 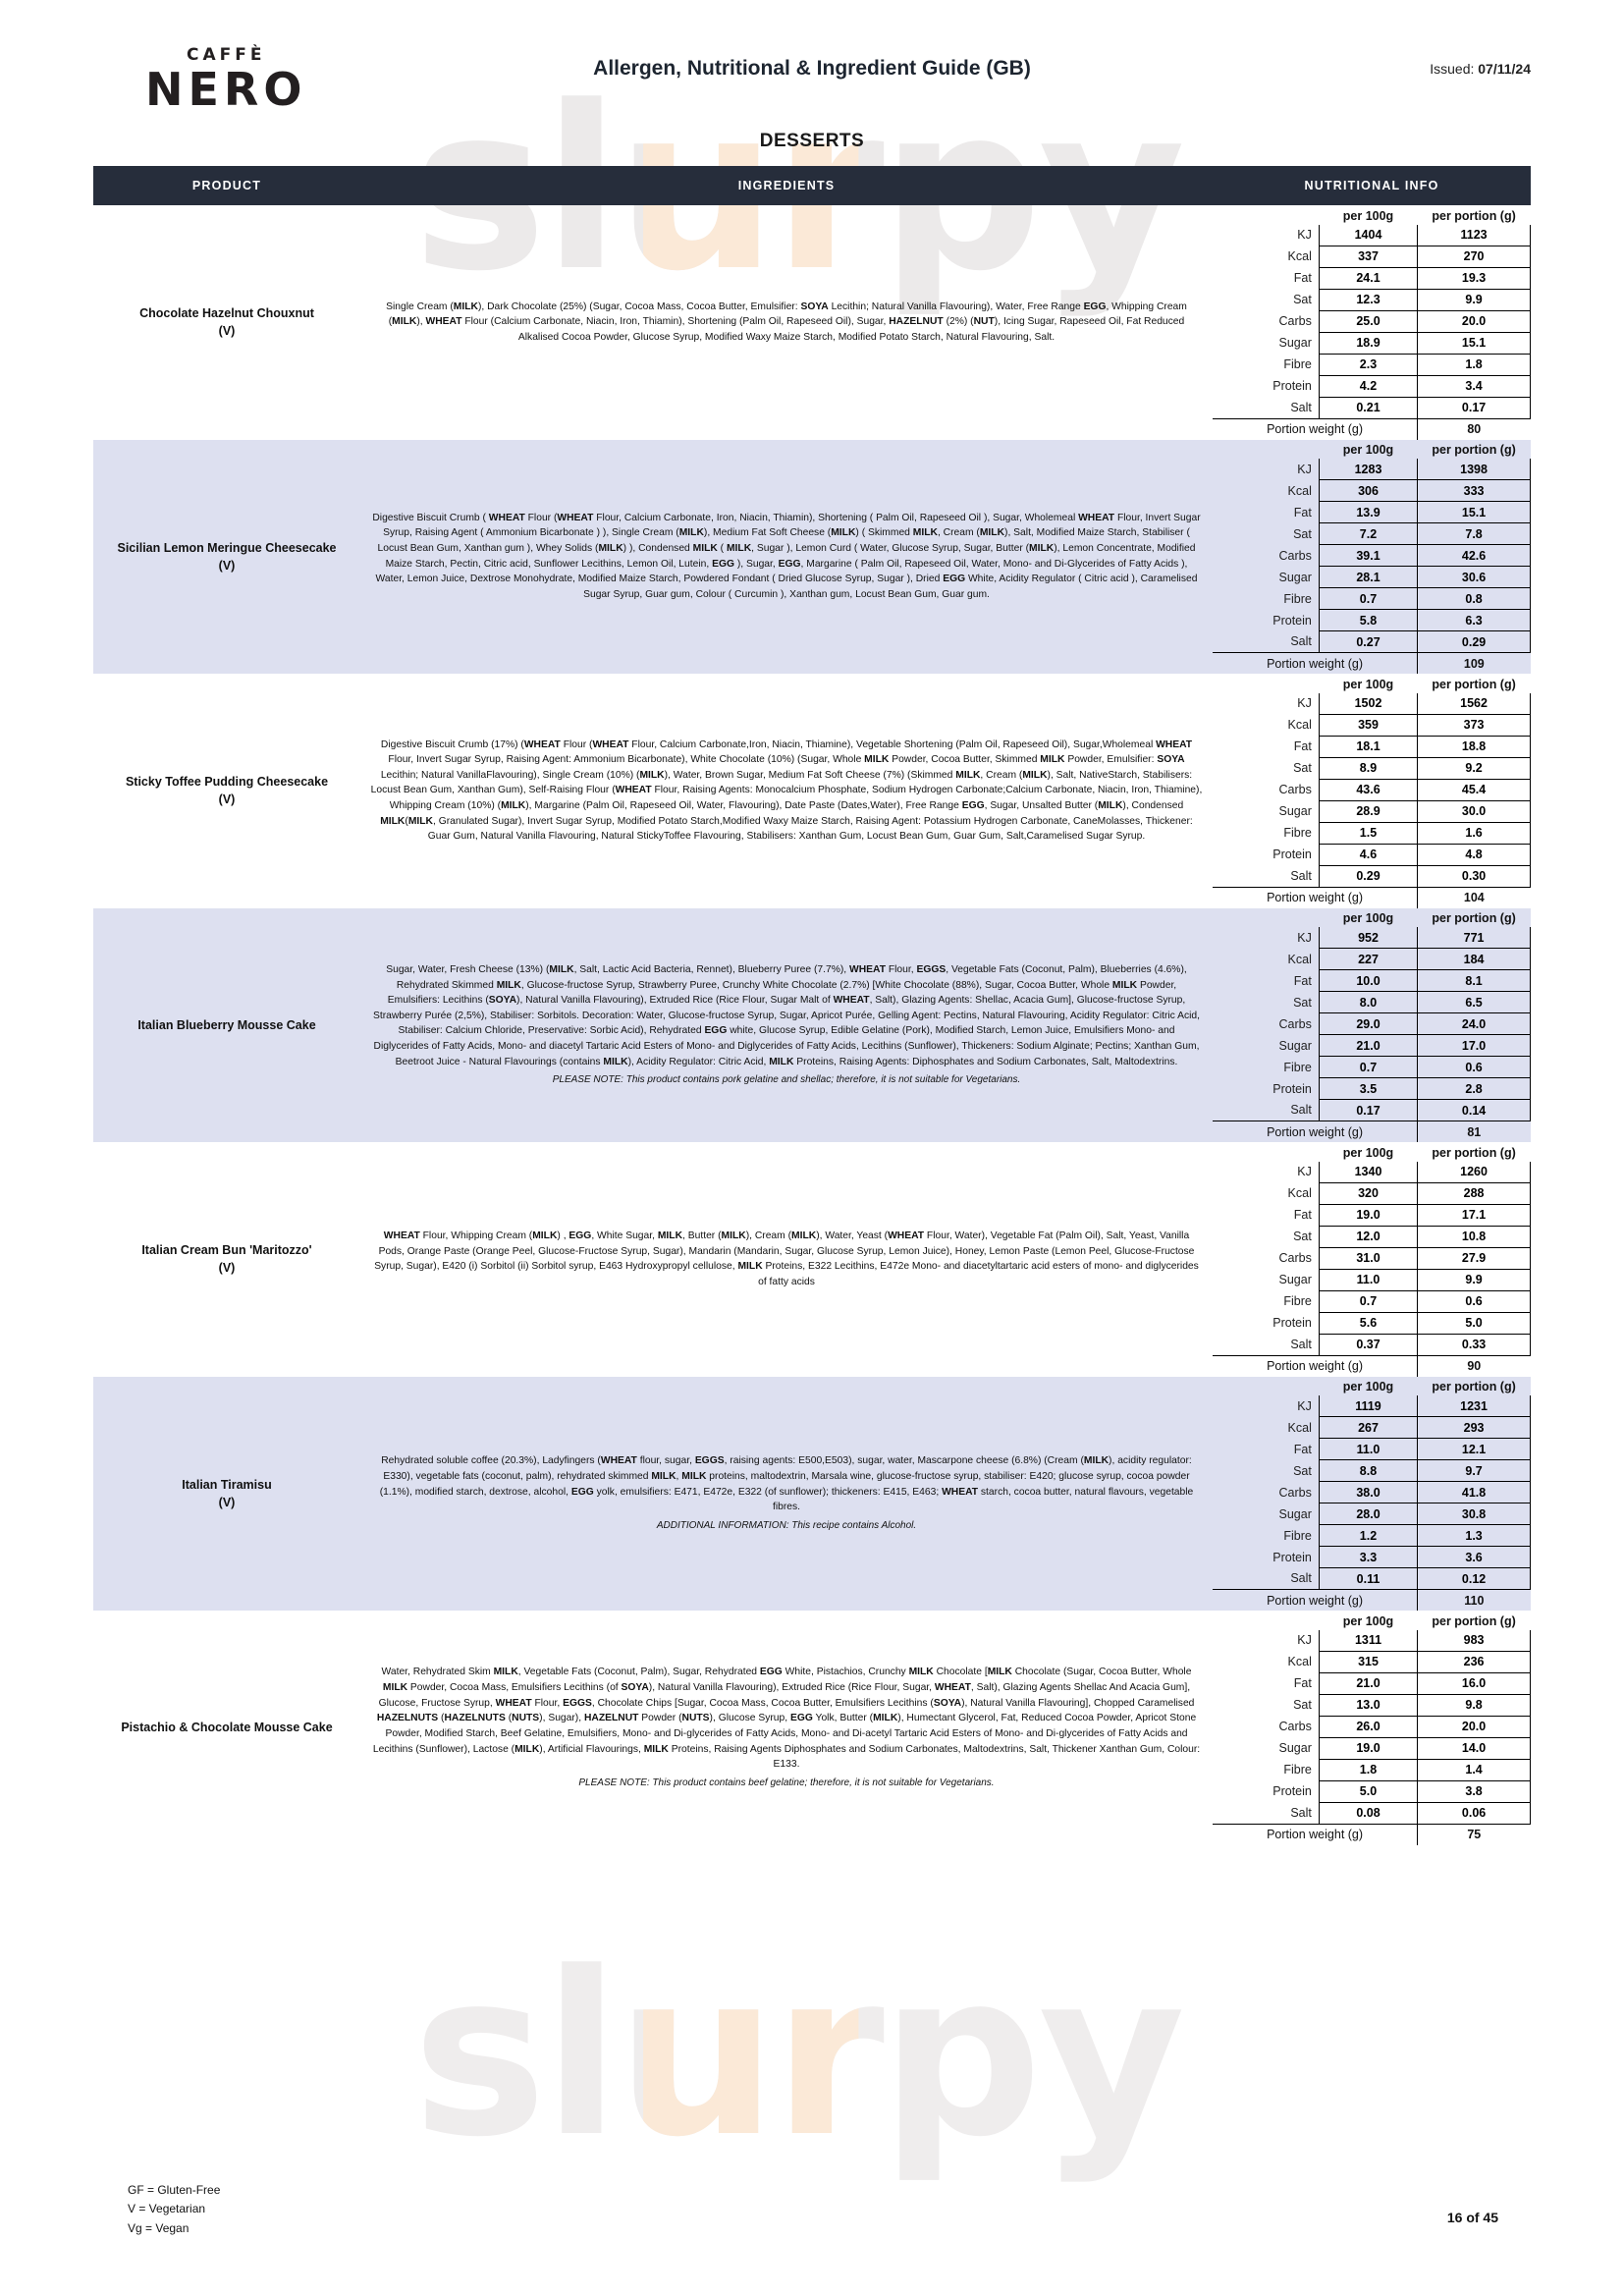 I want to click on nutrition-row-sugar: Sugar 28.9 30.0, so click(x=1372, y=811).